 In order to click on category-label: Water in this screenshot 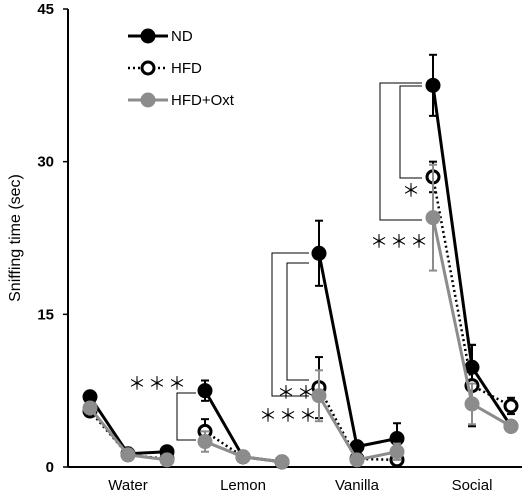, I will do `click(127, 485)`.